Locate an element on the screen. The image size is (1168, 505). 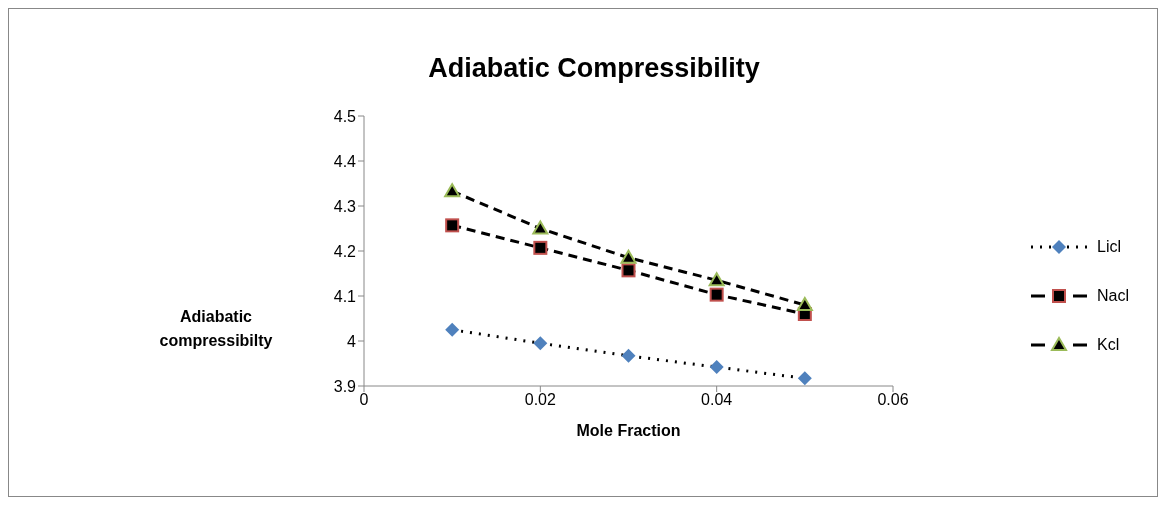
y-tick-label: 4 is located at coordinates (352, 341).